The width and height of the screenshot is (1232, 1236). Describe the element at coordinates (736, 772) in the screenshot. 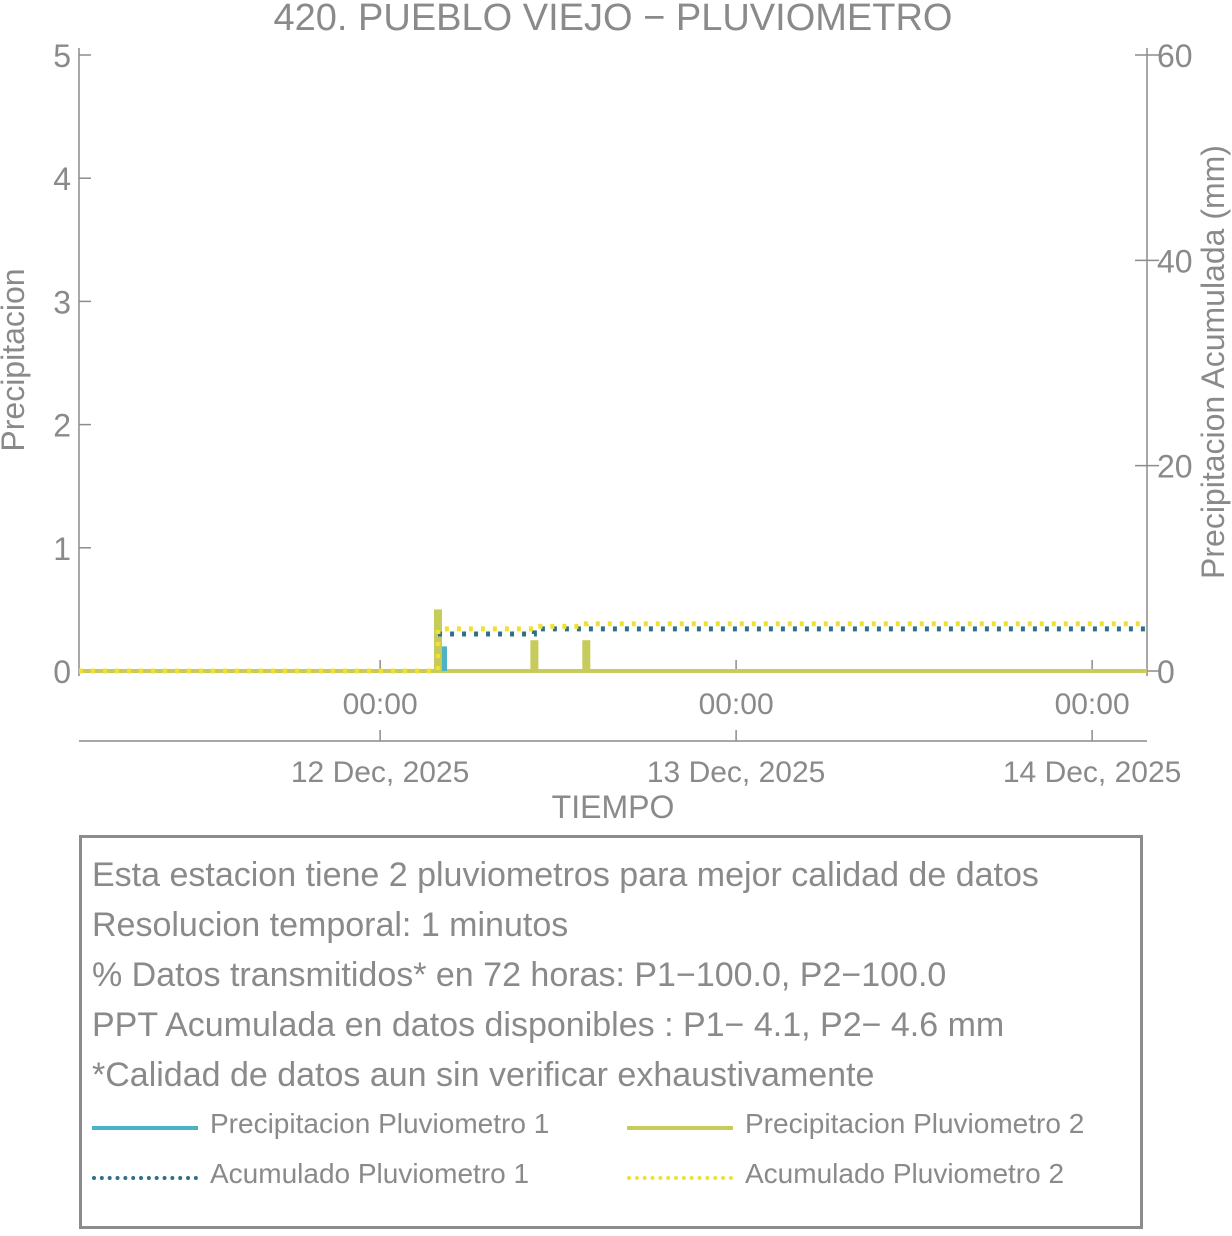

I see `x-tick-date-label: 13 Dec, 2025` at that location.